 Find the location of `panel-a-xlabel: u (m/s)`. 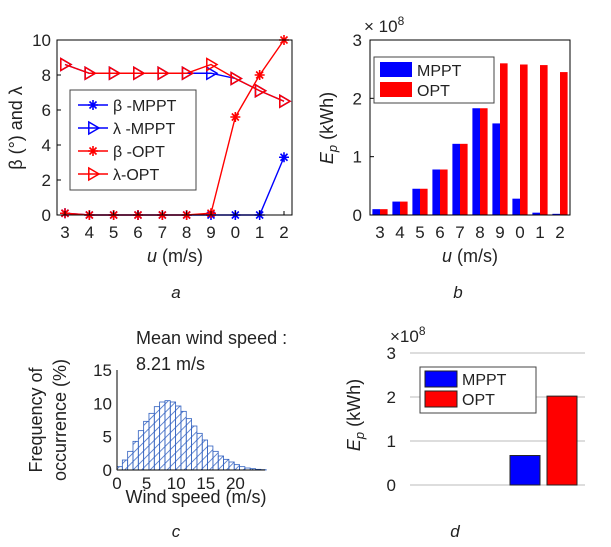

panel-a-xlabel: u (m/s) is located at coordinates (175, 256).